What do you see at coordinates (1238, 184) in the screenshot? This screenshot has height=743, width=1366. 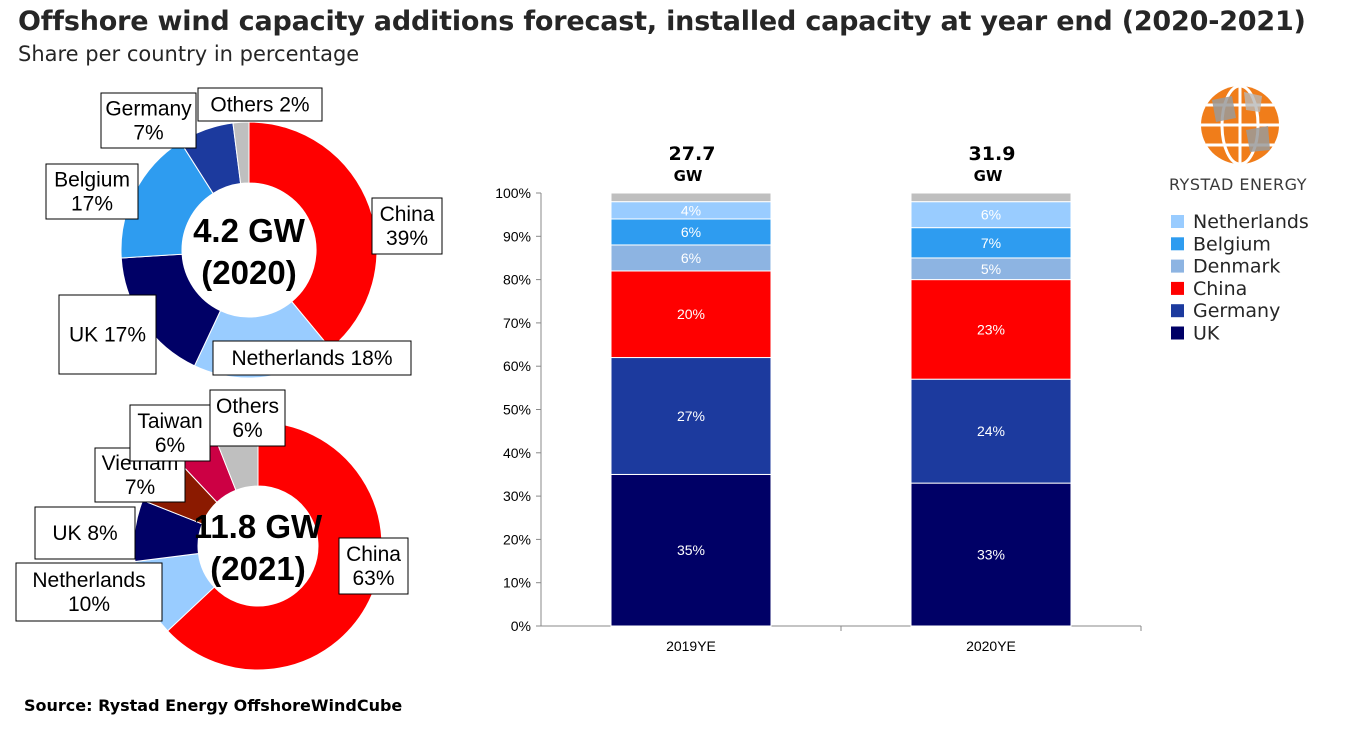 I see `brand-name: RYSTAD ENERGY` at bounding box center [1238, 184].